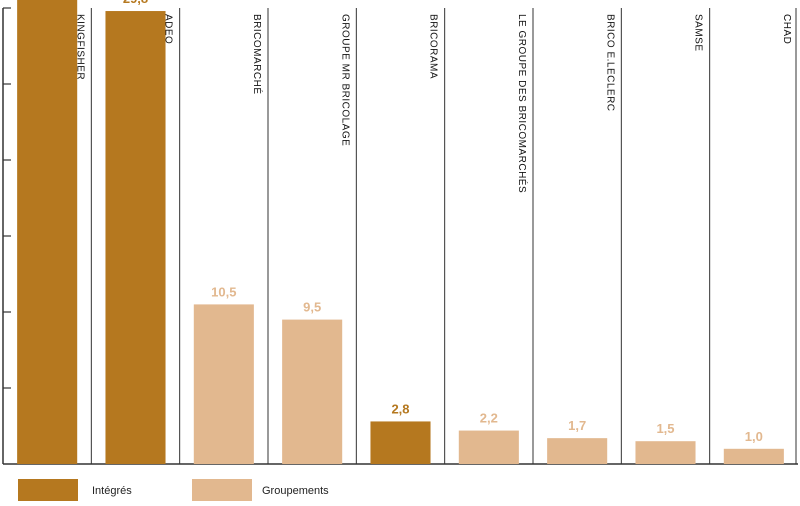 This screenshot has height=506, width=800. I want to click on category-label: ADEO, so click(168, 29).